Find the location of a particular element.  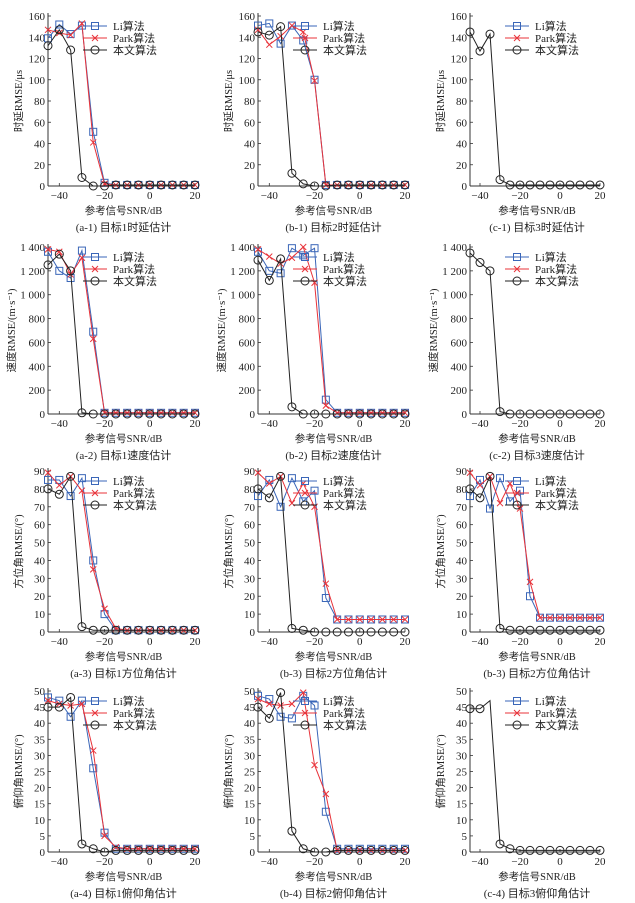

y-tick-label: 1 400 is located at coordinates (454, 248).